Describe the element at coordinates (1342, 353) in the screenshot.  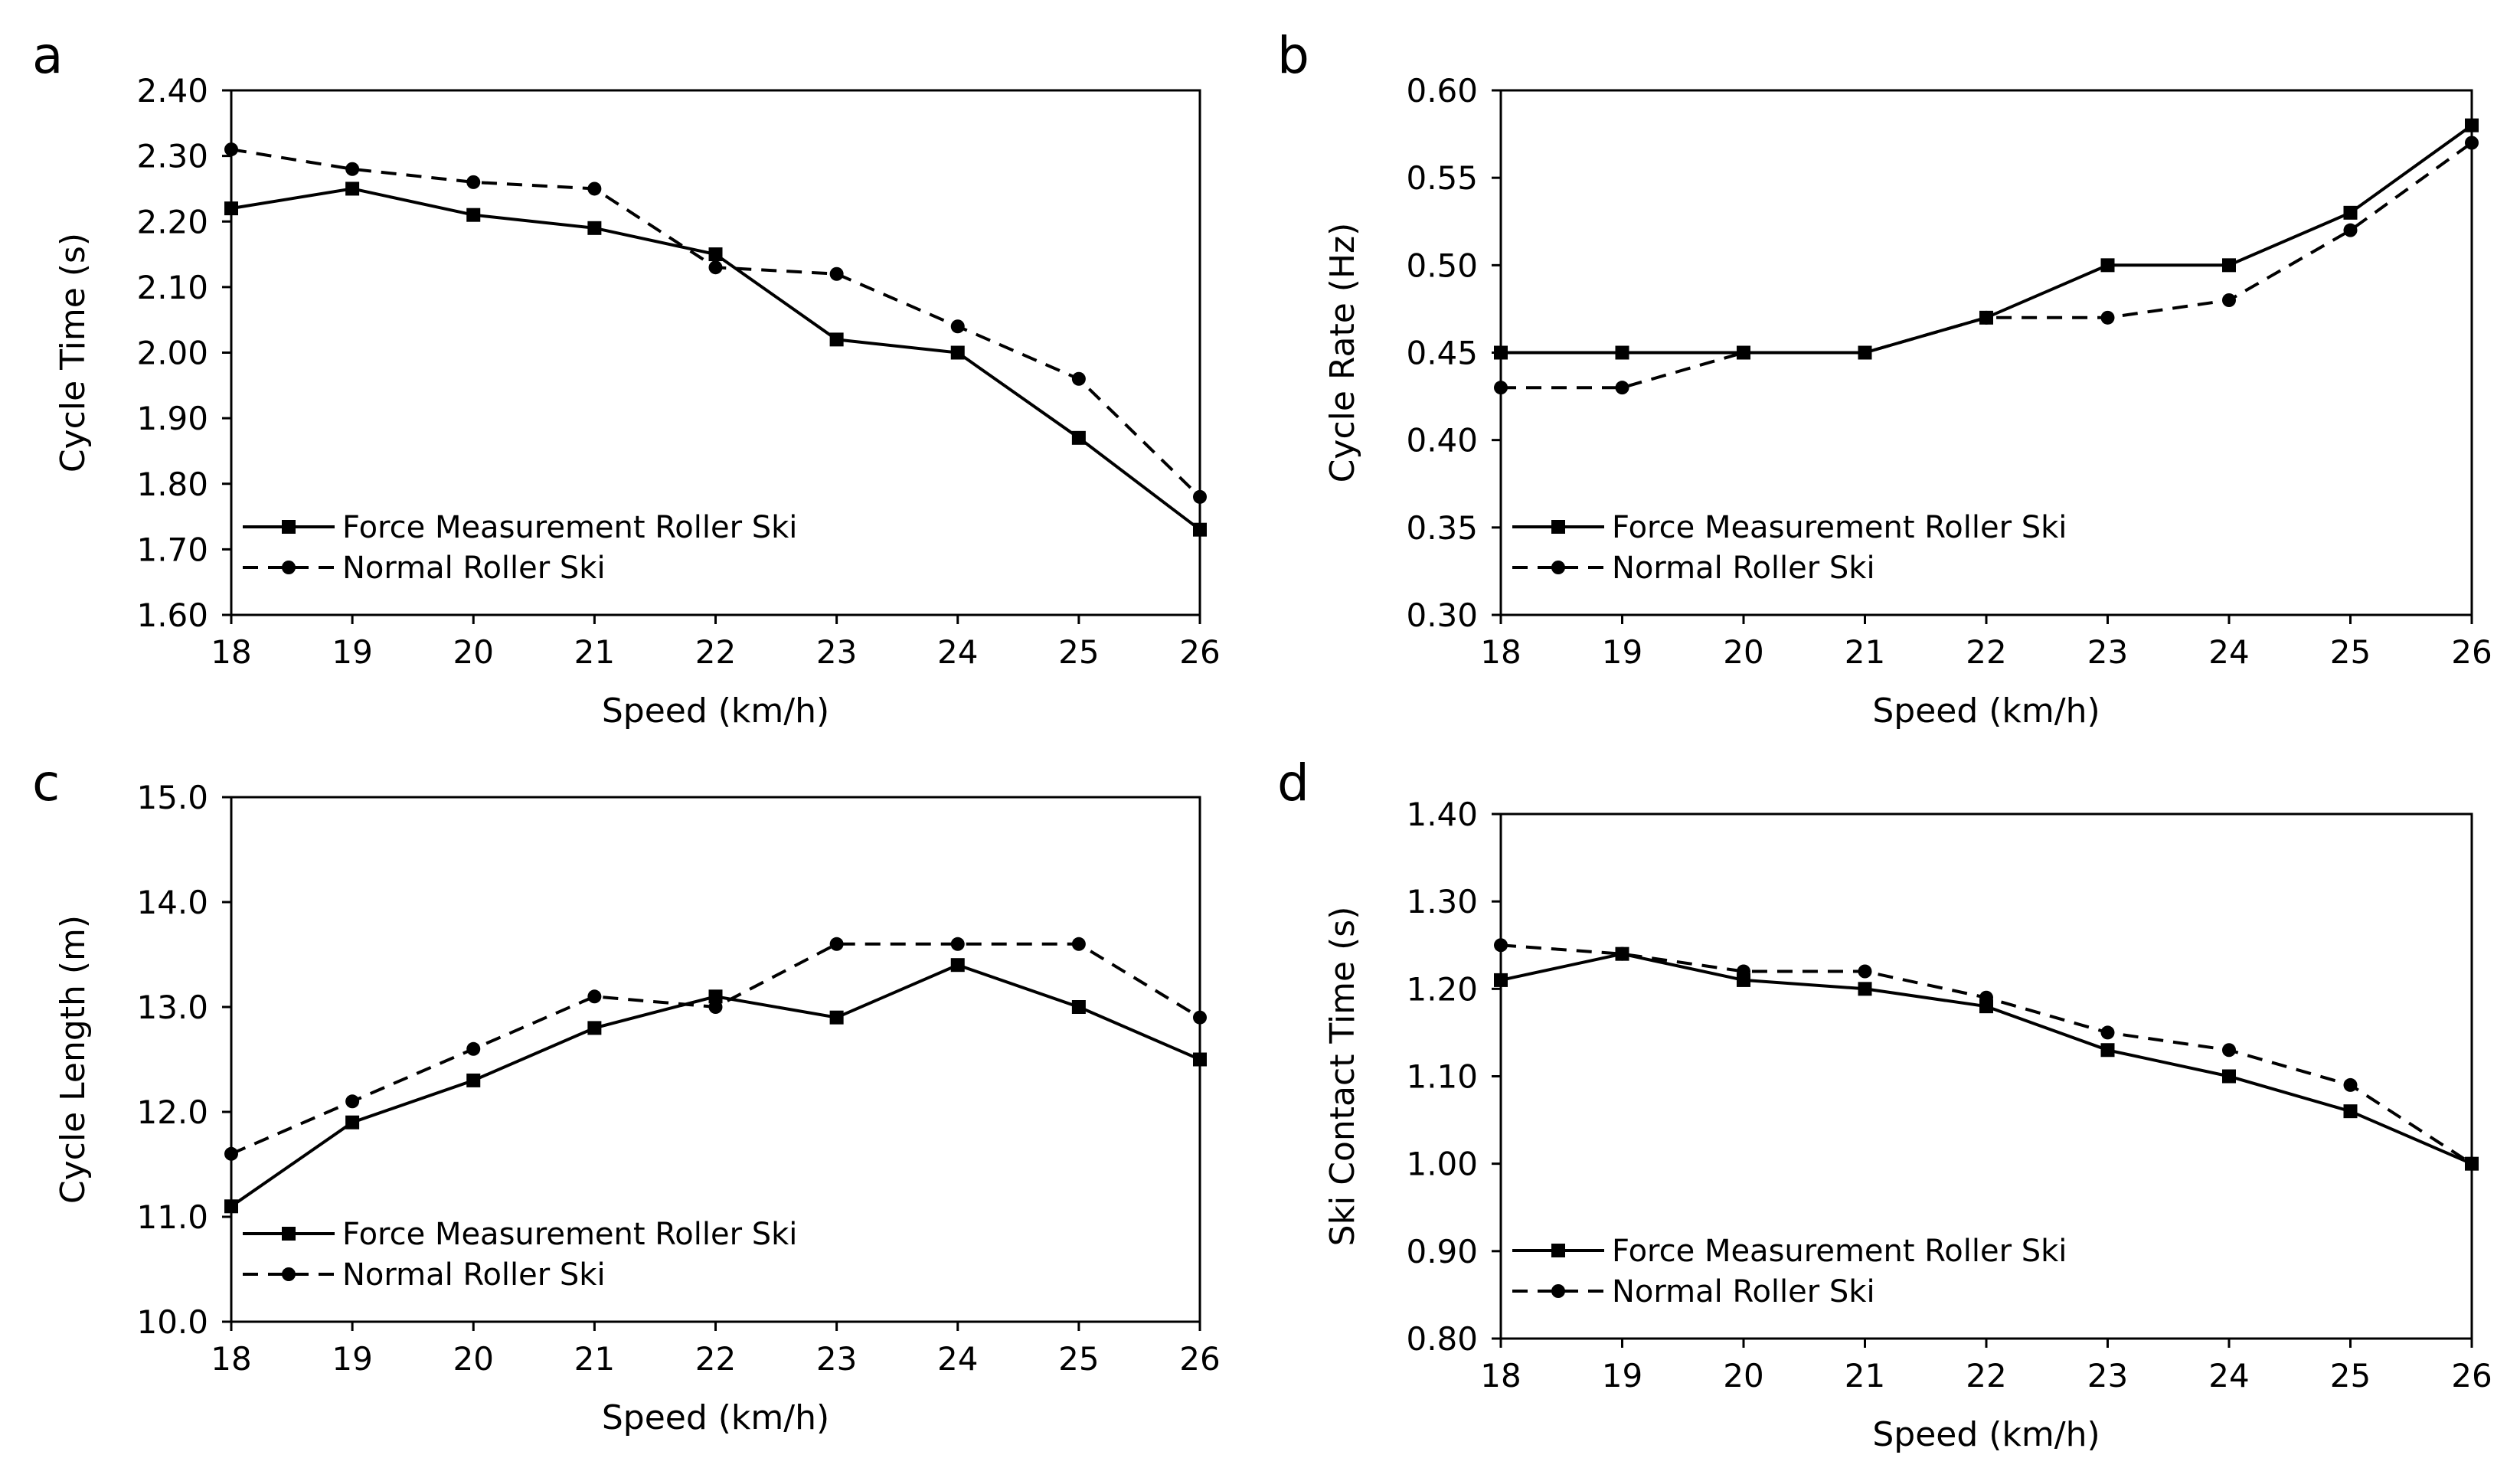
I see `y-axis-label: Cycle Rate (Hz)` at that location.